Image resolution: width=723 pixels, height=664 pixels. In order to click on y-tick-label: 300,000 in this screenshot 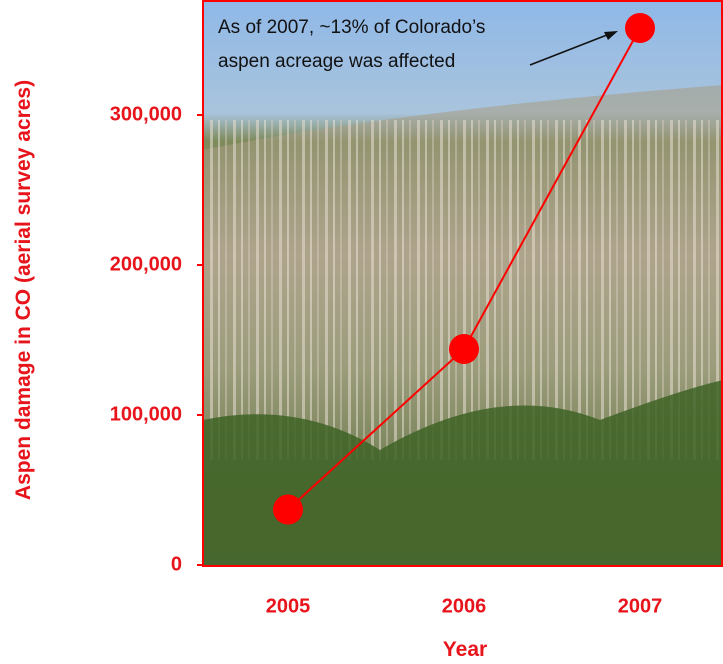, I will do `click(146, 114)`.